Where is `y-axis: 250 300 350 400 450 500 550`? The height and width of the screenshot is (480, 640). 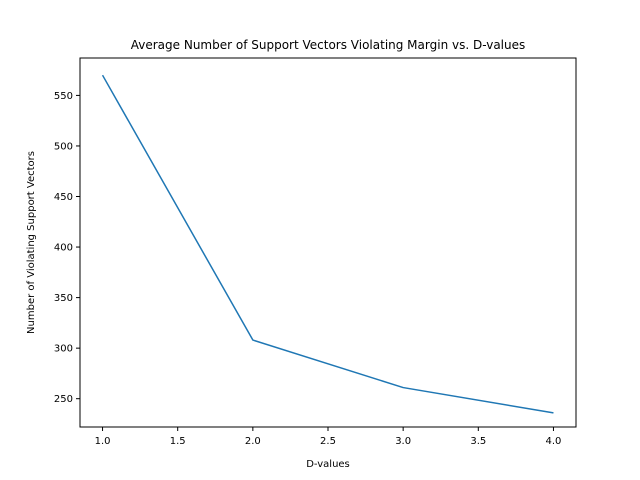 y-axis: 250 300 350 400 450 500 550 is located at coordinates (67, 248).